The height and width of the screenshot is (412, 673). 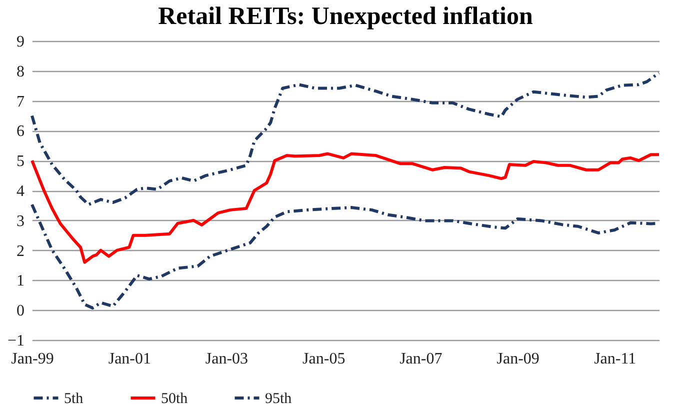 What do you see at coordinates (20, 191) in the screenshot?
I see `y-tick-label: 4` at bounding box center [20, 191].